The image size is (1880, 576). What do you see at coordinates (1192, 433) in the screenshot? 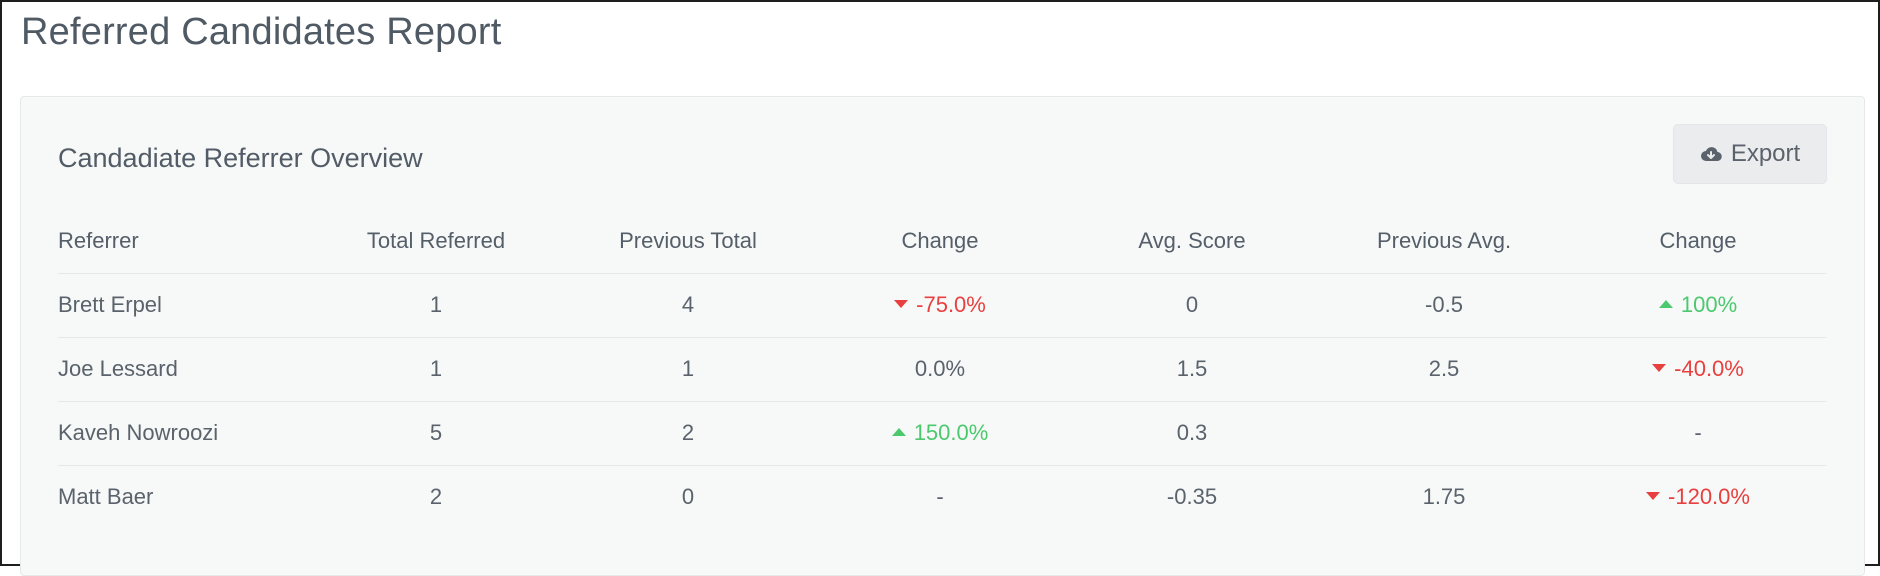
I see `cell-avg-score: 0.3` at bounding box center [1192, 433].